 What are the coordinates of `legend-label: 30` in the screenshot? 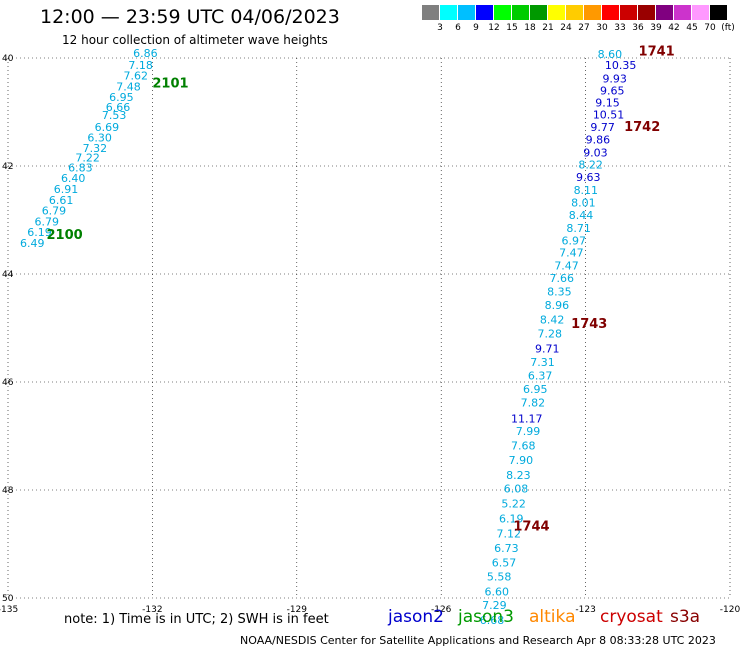 It's located at (602, 28).